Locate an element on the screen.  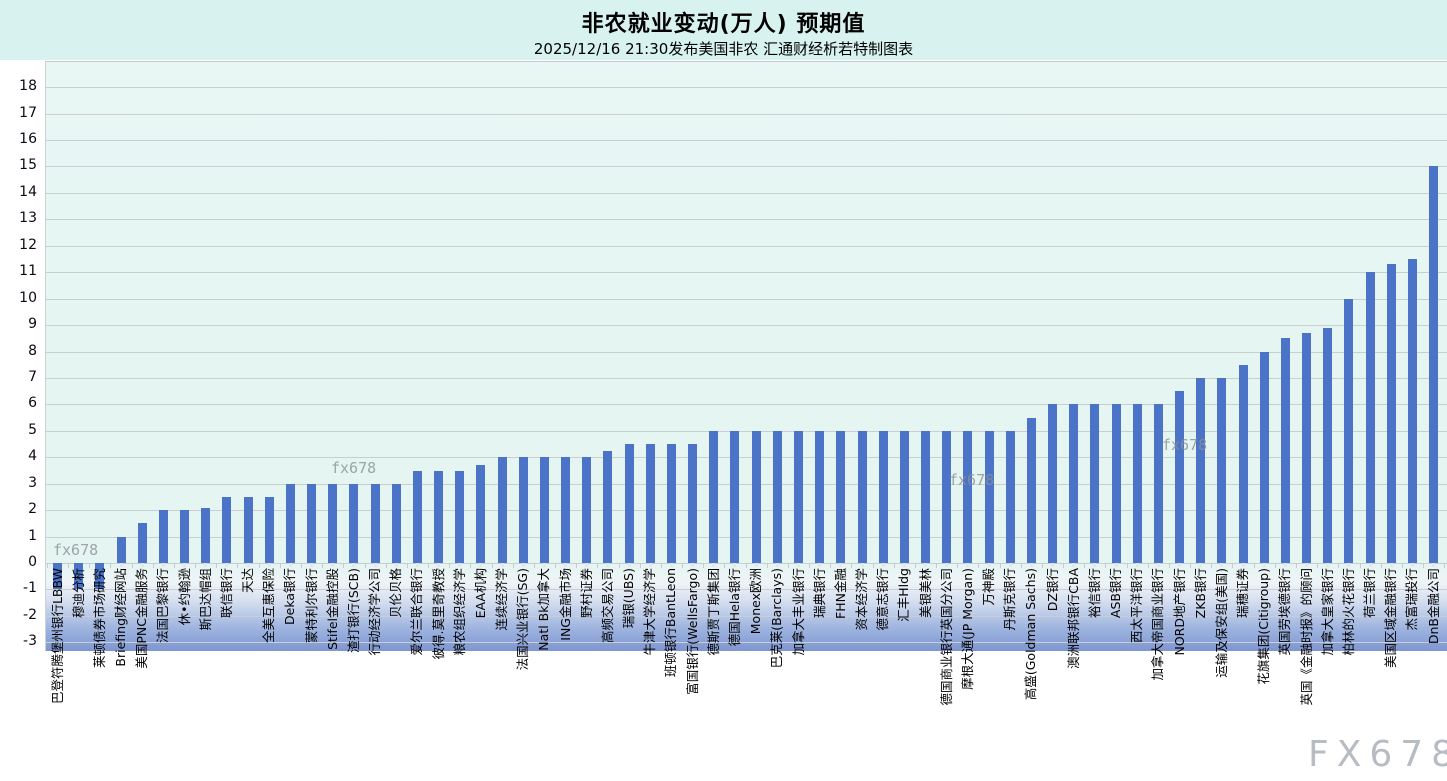
x-axis-label: 西太平洋银行 is located at coordinates (1137, 606).